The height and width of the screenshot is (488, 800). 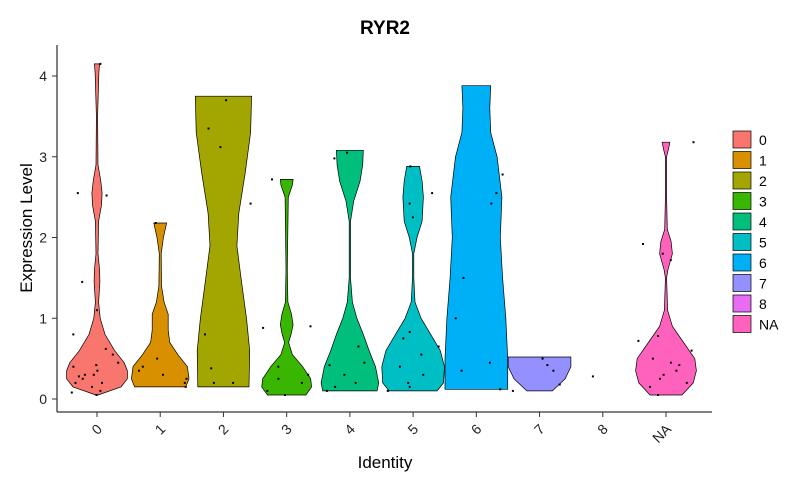 What do you see at coordinates (763, 263) in the screenshot?
I see `legend-label: 6` at bounding box center [763, 263].